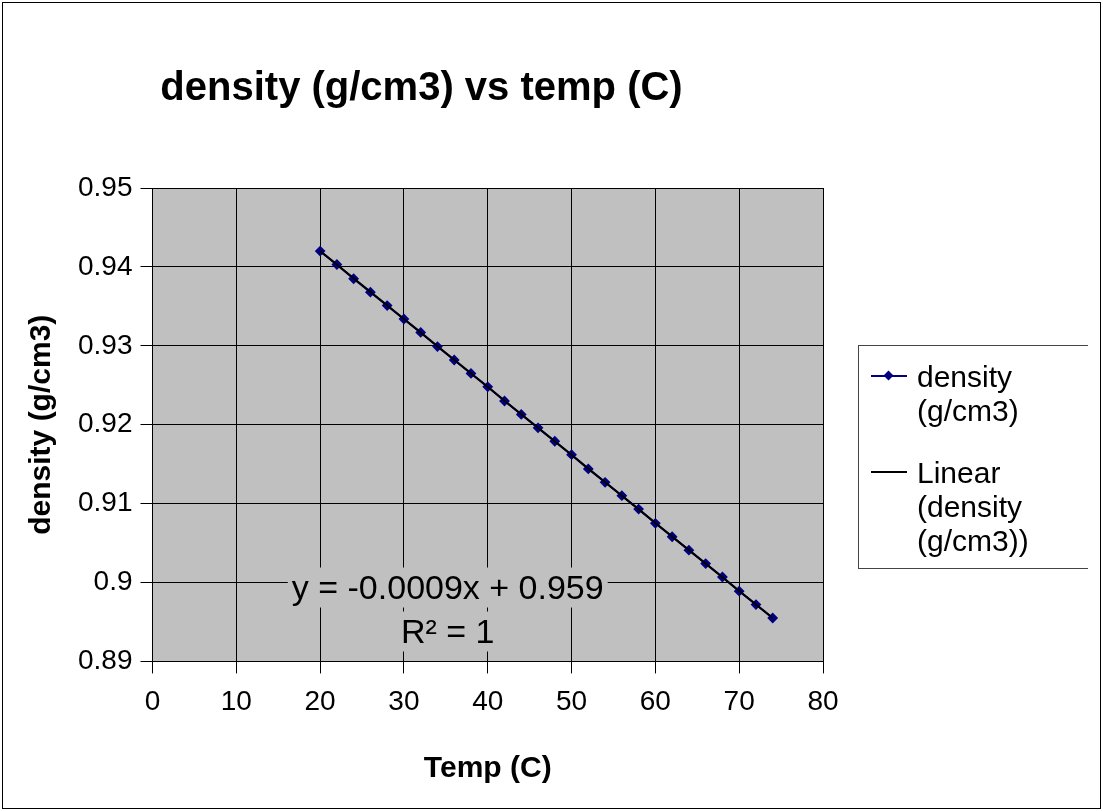  I want to click on y-tick-label: 0.91, so click(105, 502).